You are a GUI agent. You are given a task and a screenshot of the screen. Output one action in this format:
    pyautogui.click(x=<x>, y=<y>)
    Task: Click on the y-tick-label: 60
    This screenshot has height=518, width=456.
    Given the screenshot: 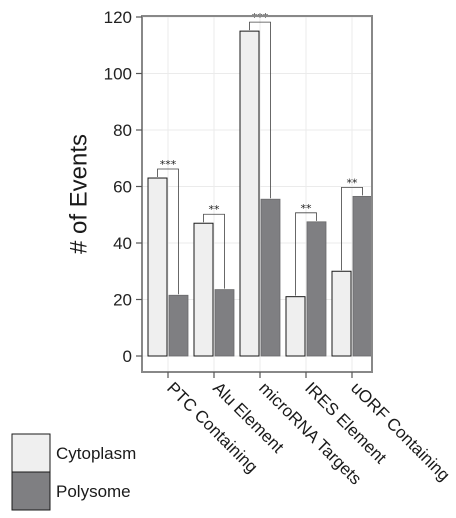 What is the action you would take?
    pyautogui.click(x=122, y=187)
    